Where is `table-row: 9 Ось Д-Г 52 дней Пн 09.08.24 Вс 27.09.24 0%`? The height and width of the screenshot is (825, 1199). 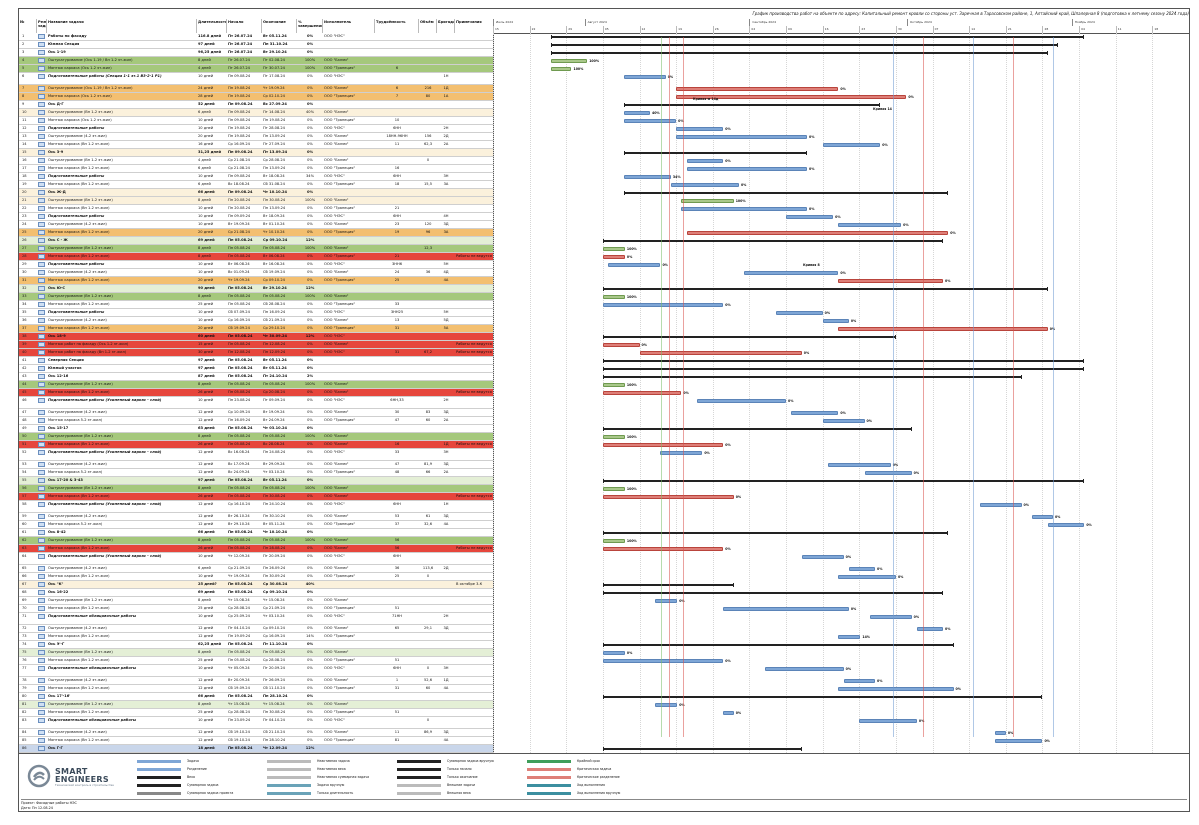
table-row: 9 Ось Д-Г 52 дней Пн 09.08.24 Вс 27.09.24 0% is located at coordinates (256, 105).